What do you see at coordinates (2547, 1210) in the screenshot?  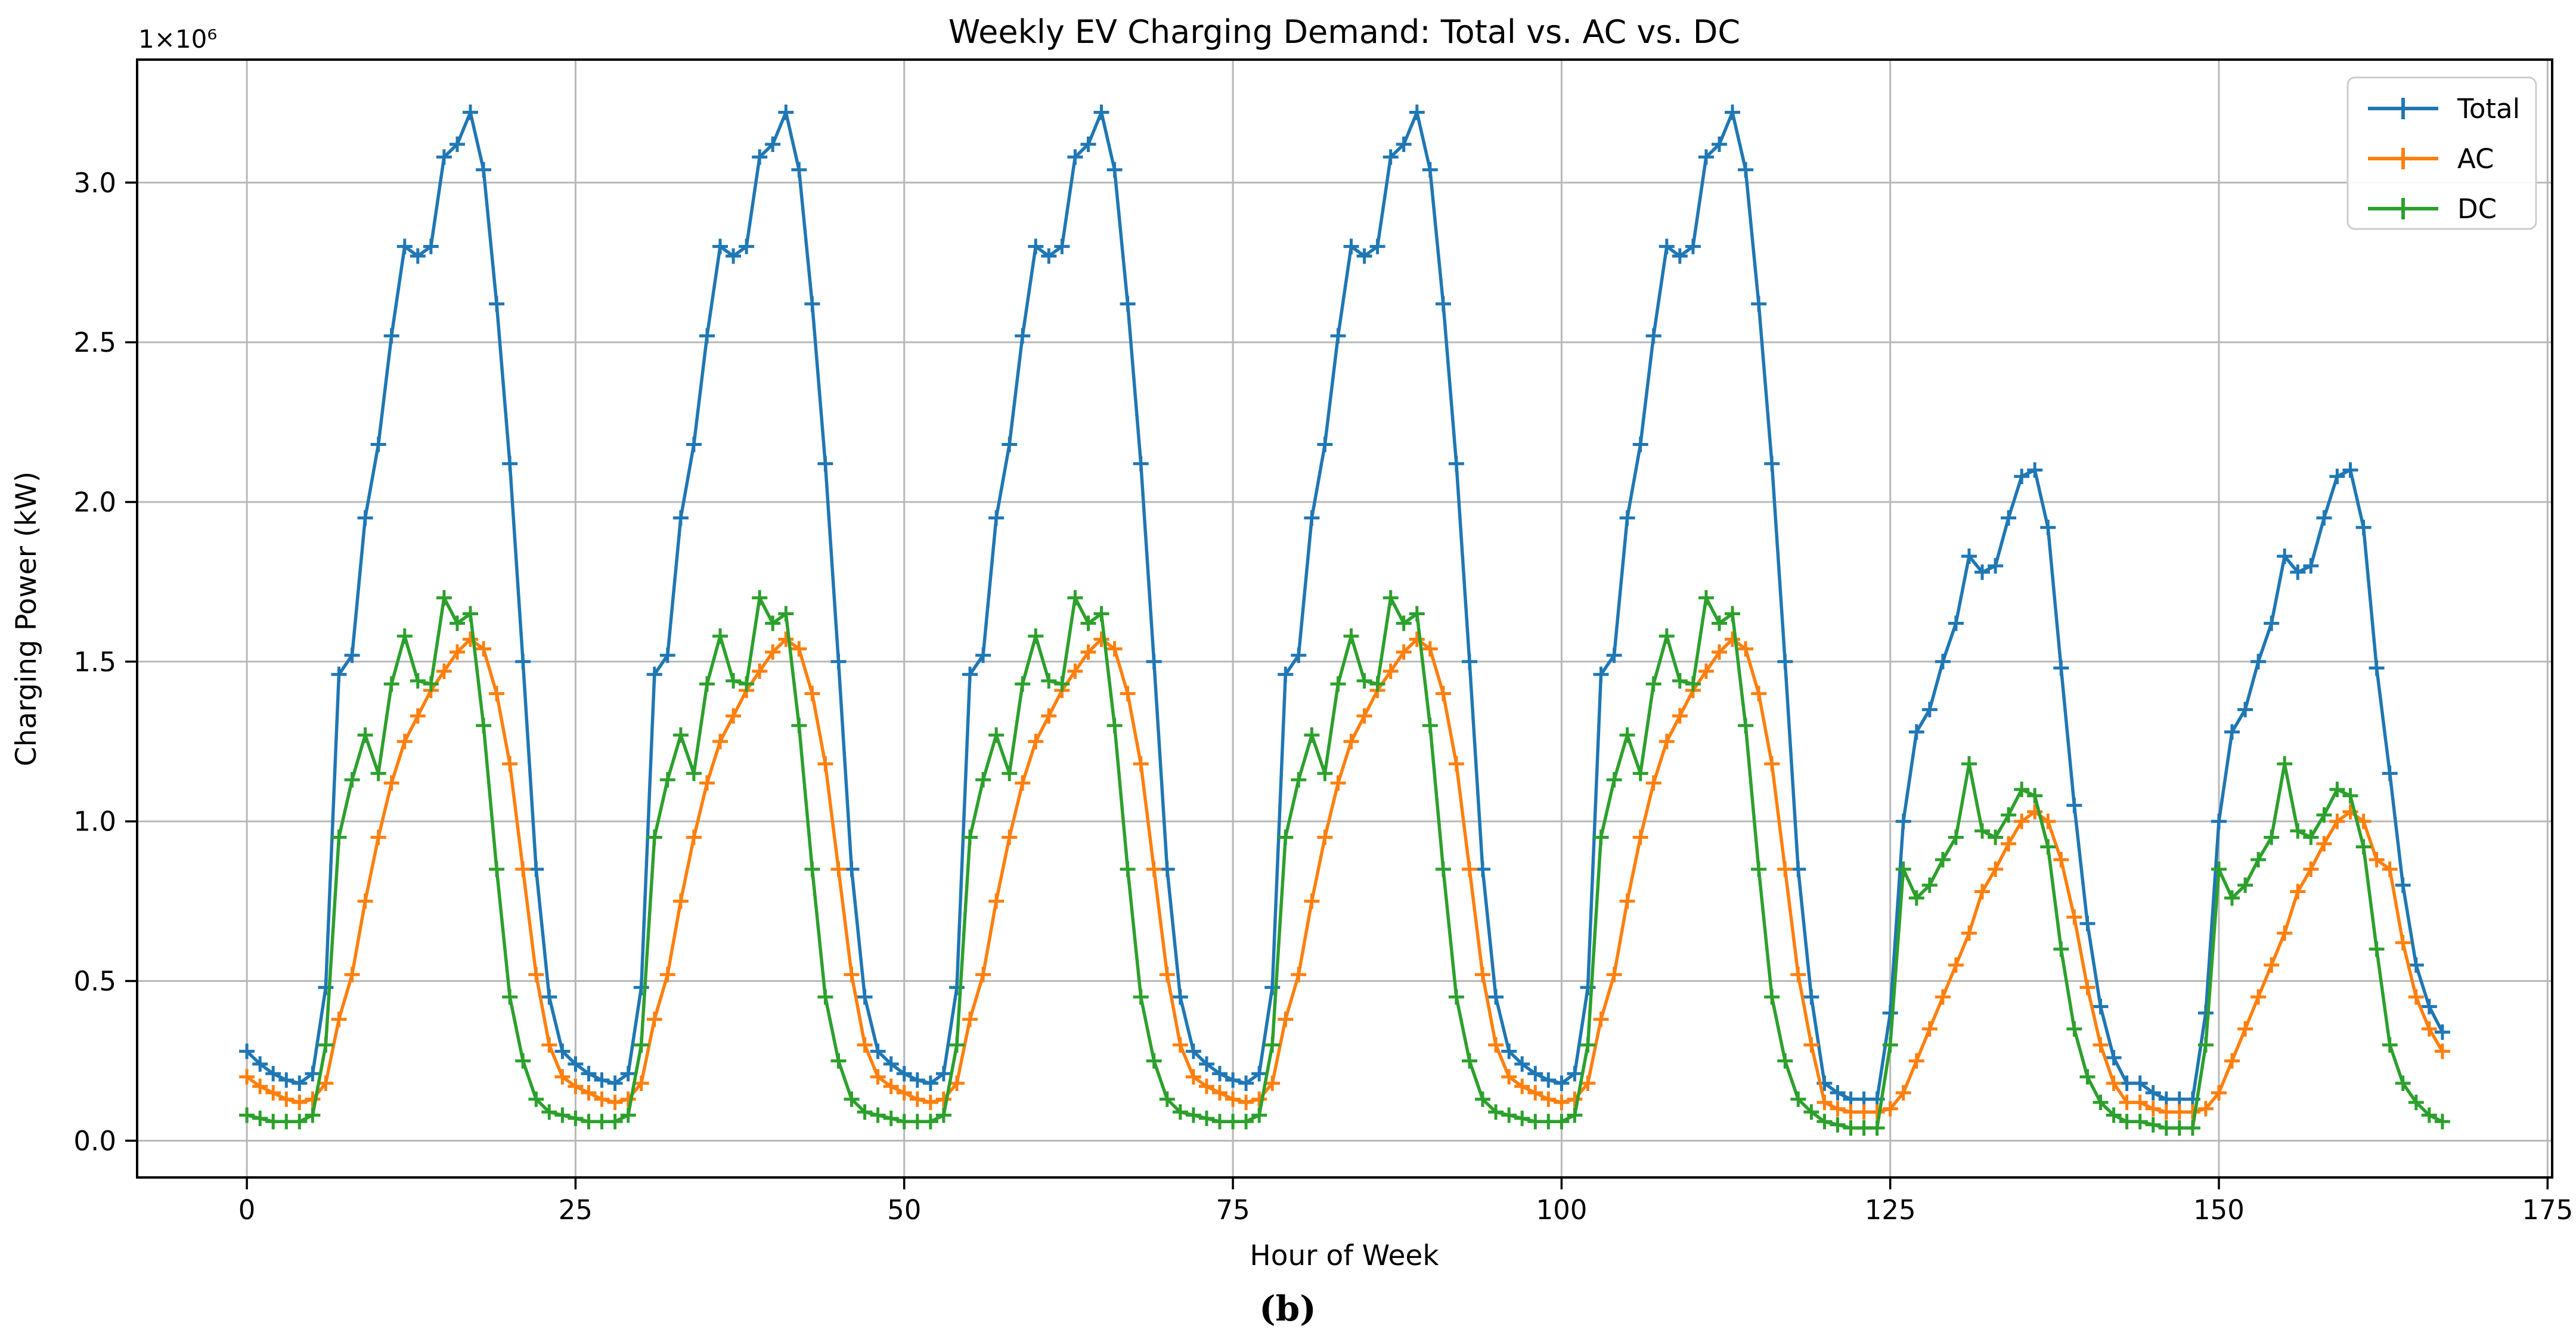 I see `x-tick-label: 175` at bounding box center [2547, 1210].